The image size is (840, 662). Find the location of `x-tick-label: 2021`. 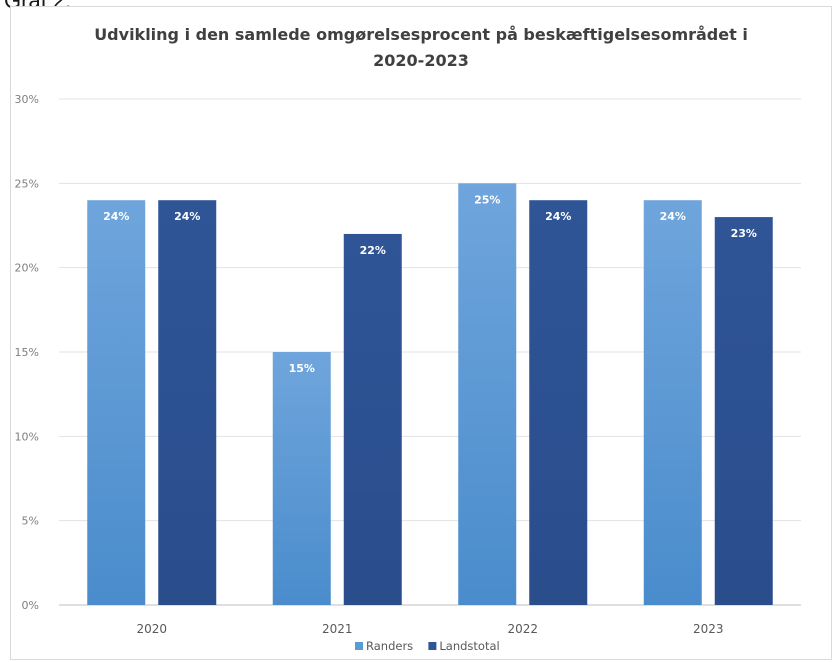

x-tick-label: 2021 is located at coordinates (337, 629).